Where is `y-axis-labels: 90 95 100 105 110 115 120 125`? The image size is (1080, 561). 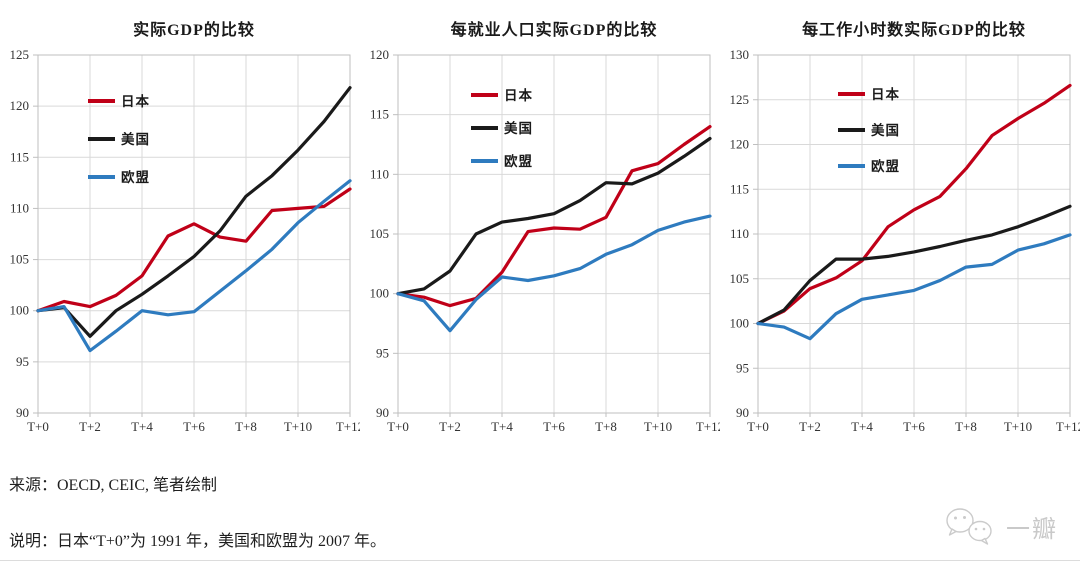 y-axis-labels: 90 95 100 105 110 115 120 125 is located at coordinates (20, 233).